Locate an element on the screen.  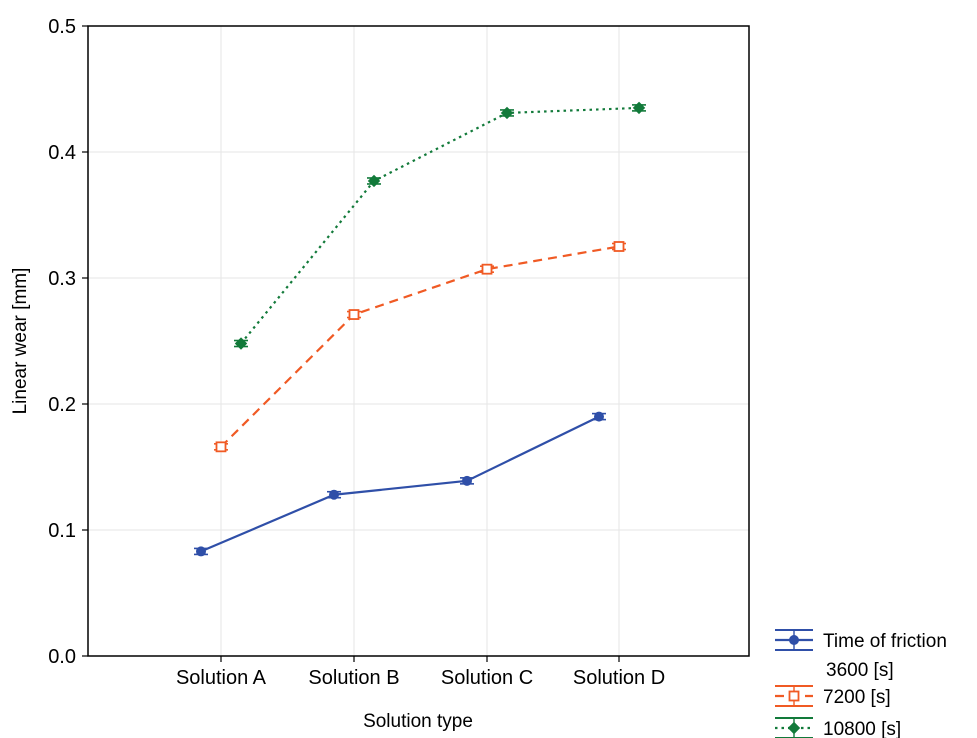
y-tick-label: 0.5 is located at coordinates (62, 27).